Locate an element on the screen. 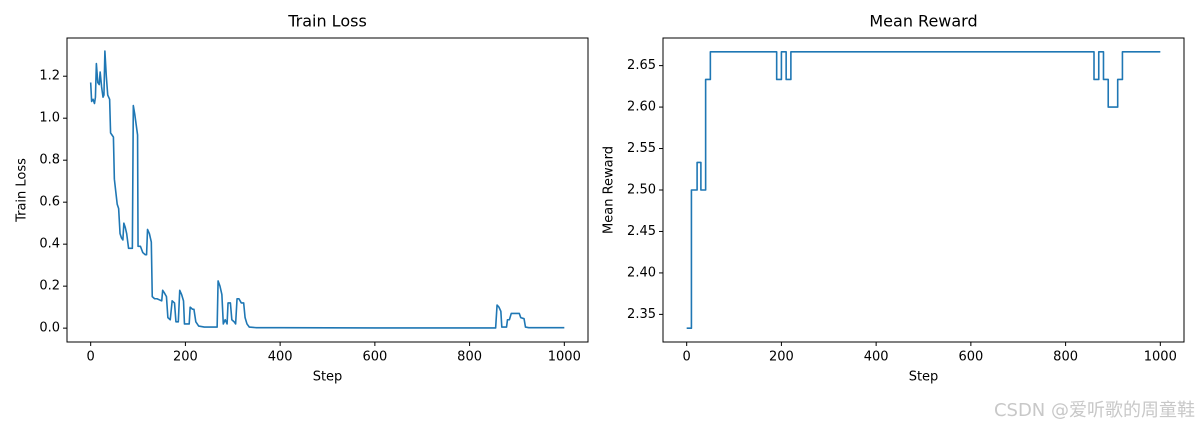 This screenshot has height=430, width=1200. y-tick-label: 0.4 is located at coordinates (49, 244).